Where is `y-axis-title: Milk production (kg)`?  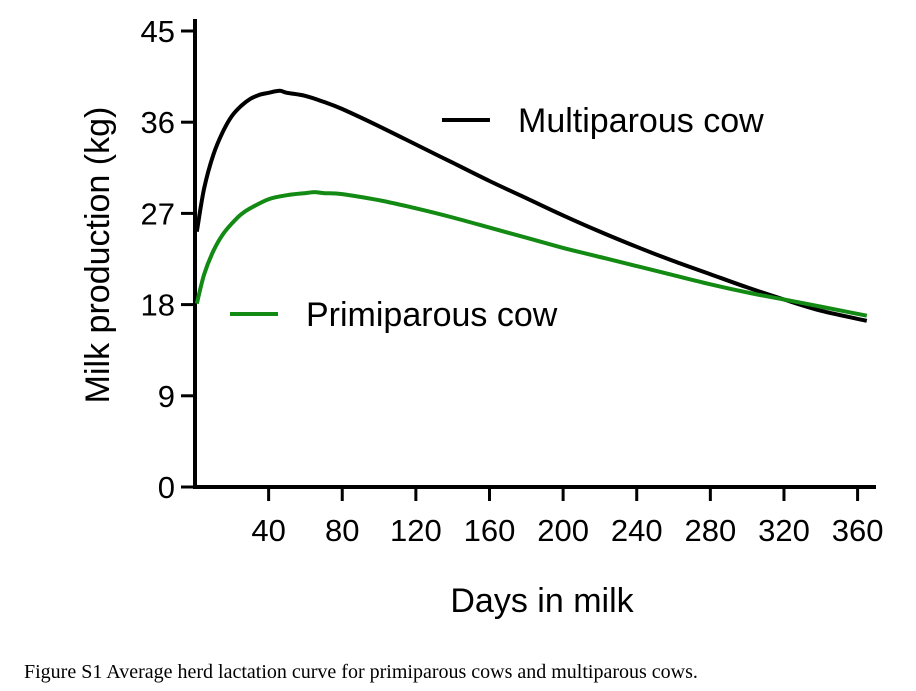
y-axis-title: Milk production (kg) is located at coordinates (98, 255).